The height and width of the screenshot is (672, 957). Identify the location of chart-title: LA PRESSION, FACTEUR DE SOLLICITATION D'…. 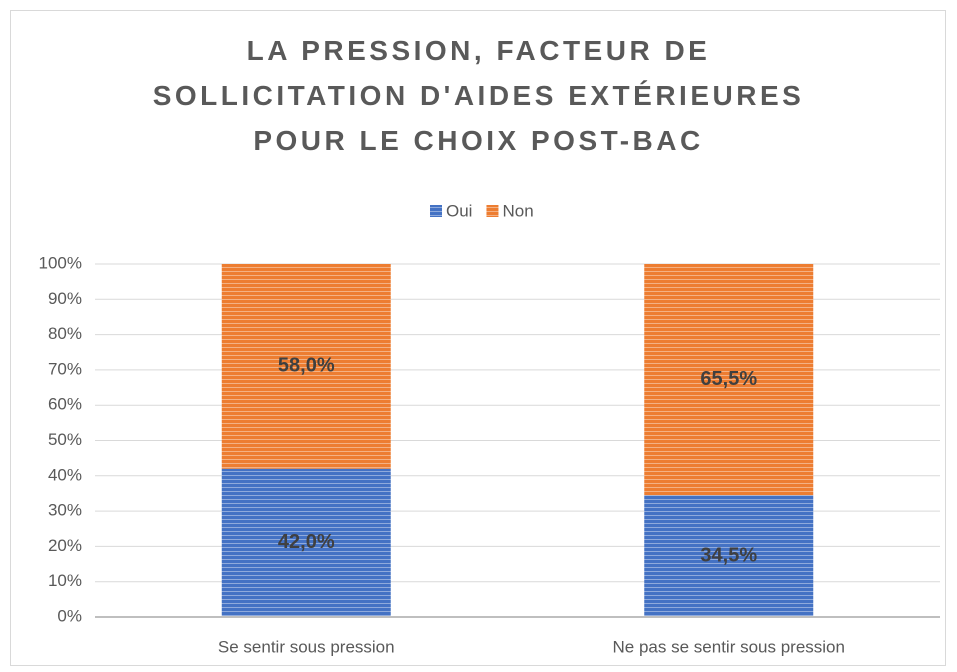
(478, 95).